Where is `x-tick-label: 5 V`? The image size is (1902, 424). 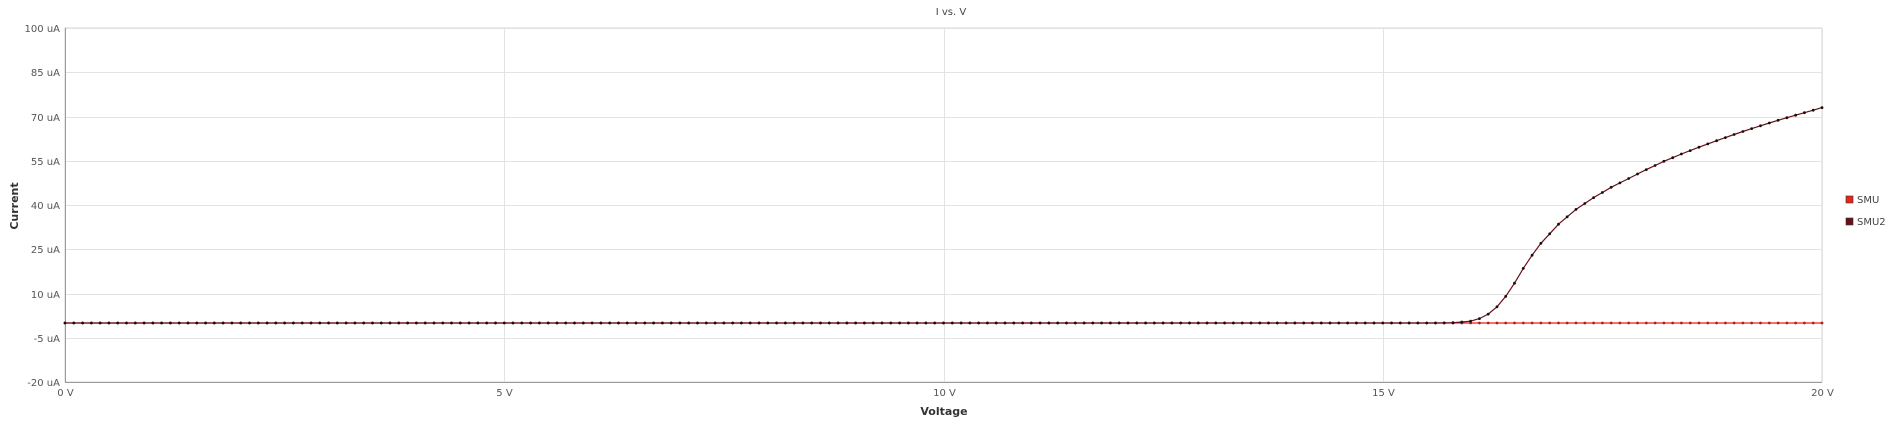
x-tick-label: 5 V is located at coordinates (504, 393).